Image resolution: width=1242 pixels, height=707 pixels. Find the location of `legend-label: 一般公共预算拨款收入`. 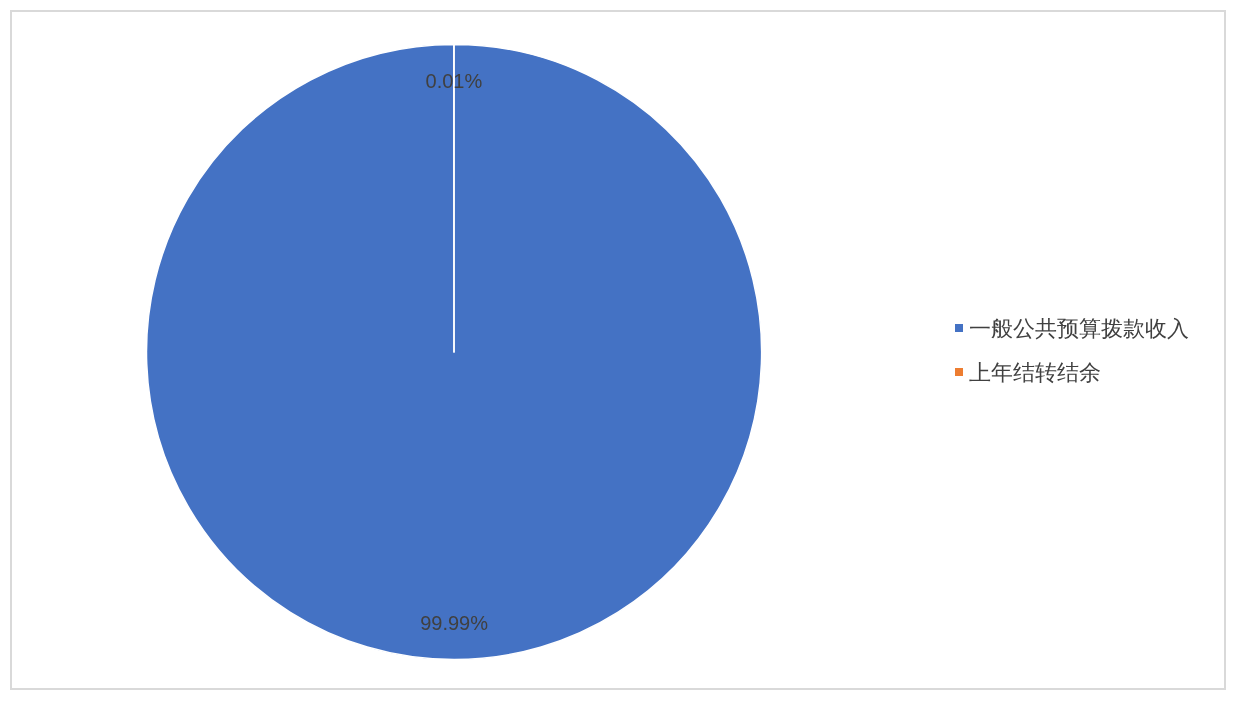

legend-label: 一般公共预算拨款收入 is located at coordinates (1079, 328).